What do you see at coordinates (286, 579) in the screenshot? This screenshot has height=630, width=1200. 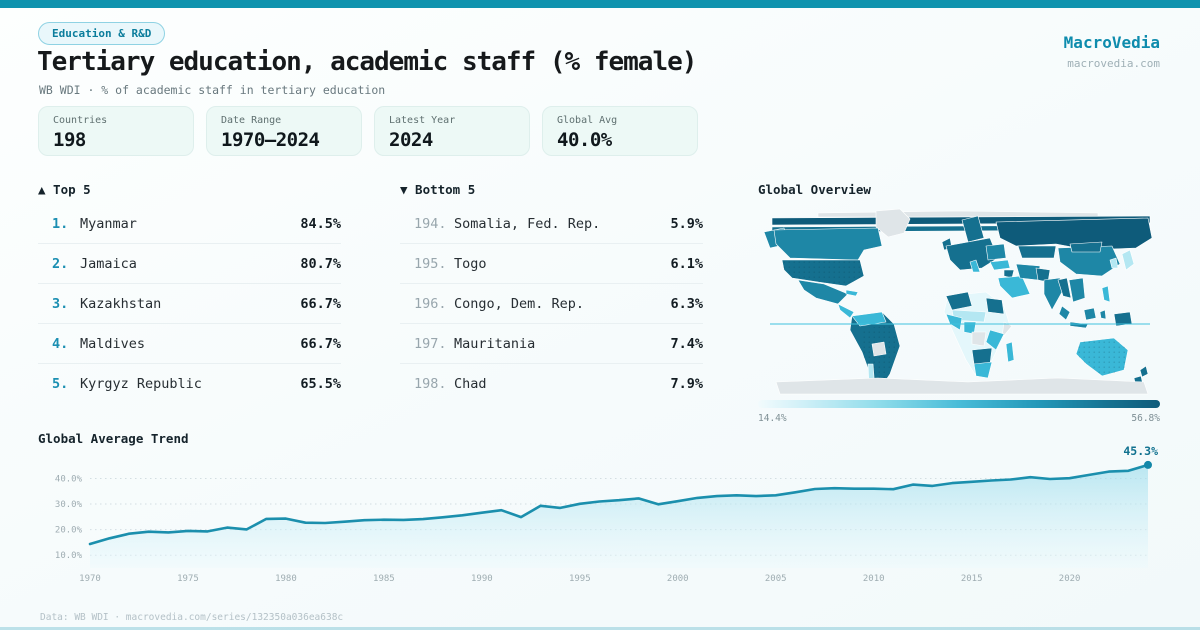 I see `svg-text: 1980` at bounding box center [286, 579].